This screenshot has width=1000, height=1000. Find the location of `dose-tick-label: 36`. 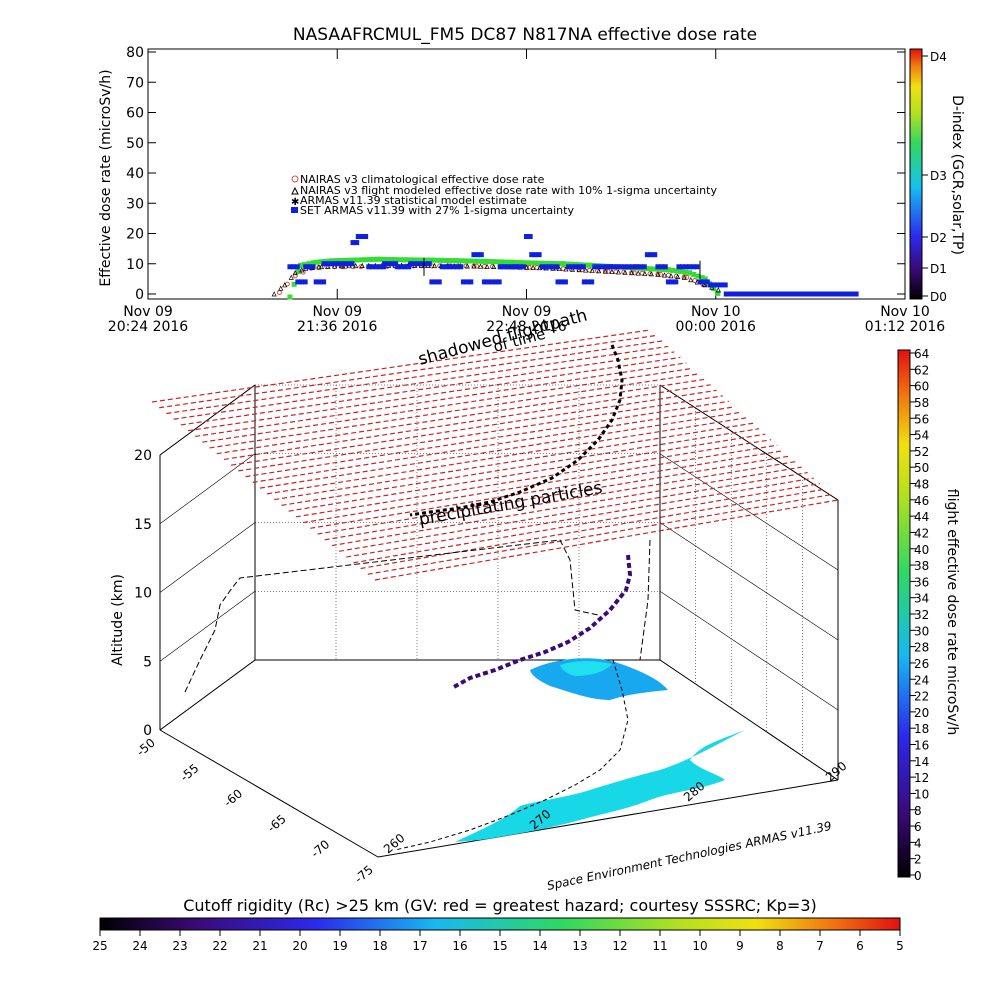

dose-tick-label: 36 is located at coordinates (921, 582).